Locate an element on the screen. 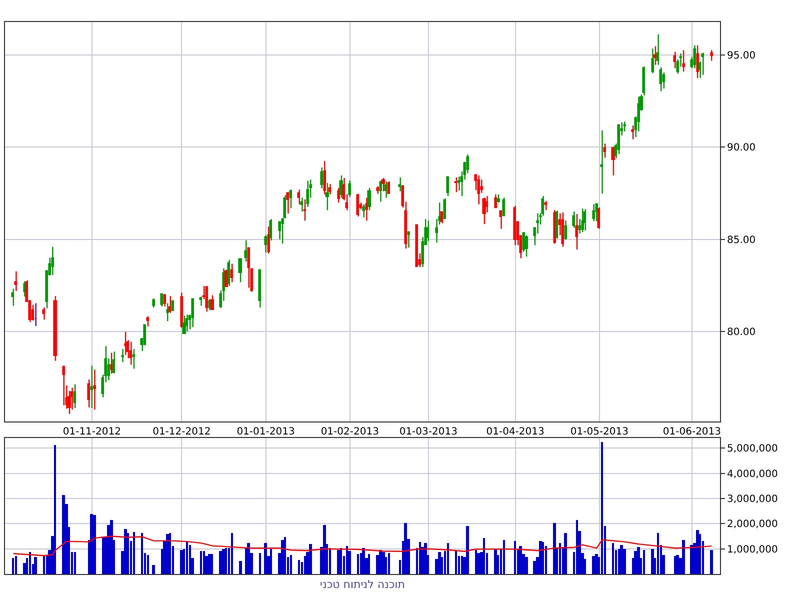 This screenshot has height=600, width=800. x-tick-label: 01-04-2013 is located at coordinates (515, 432).